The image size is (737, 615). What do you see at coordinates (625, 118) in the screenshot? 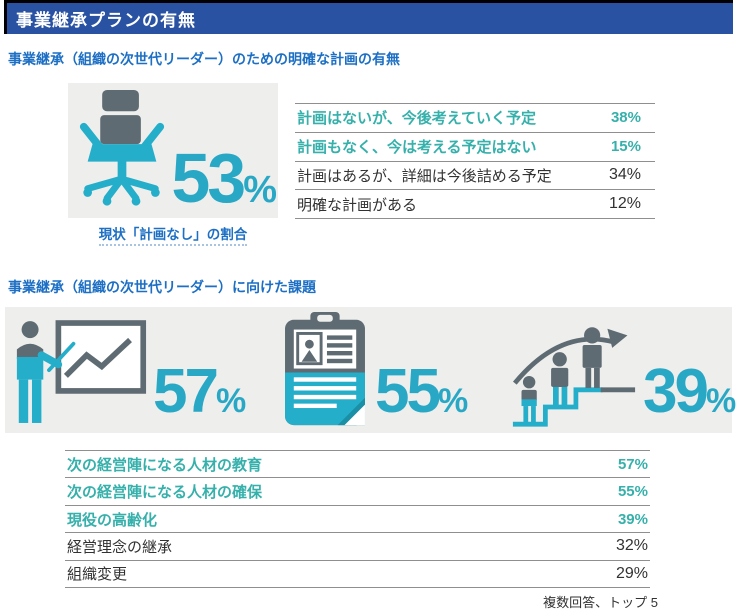
I see `row-value: 38%` at bounding box center [625, 118].